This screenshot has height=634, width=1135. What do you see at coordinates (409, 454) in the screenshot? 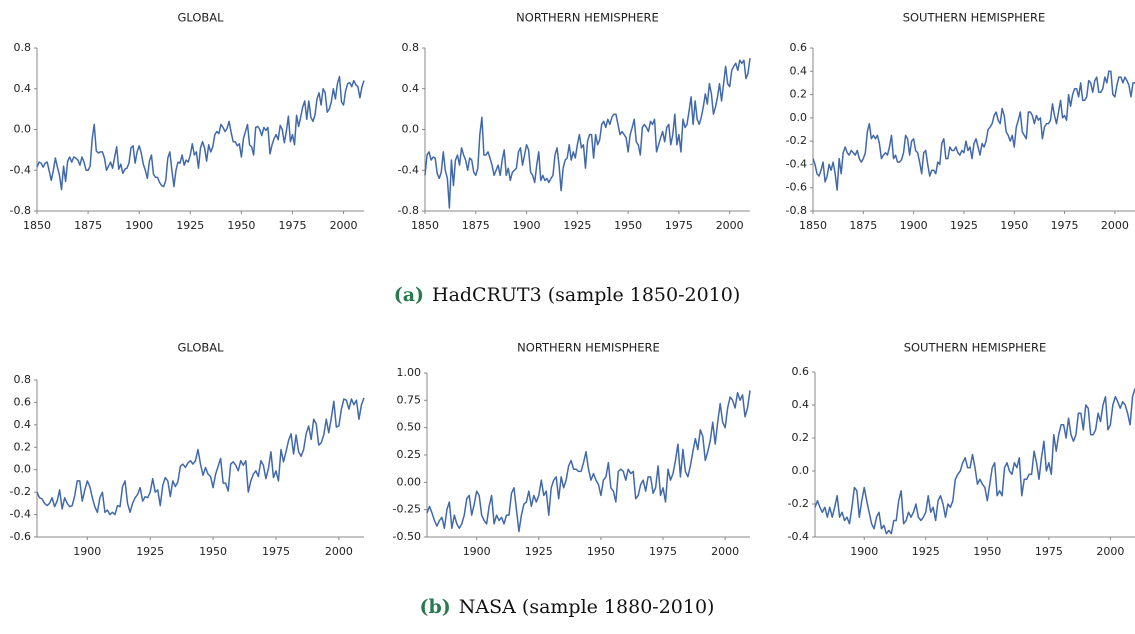
I see `y-tick-label: 0.25` at bounding box center [409, 454].